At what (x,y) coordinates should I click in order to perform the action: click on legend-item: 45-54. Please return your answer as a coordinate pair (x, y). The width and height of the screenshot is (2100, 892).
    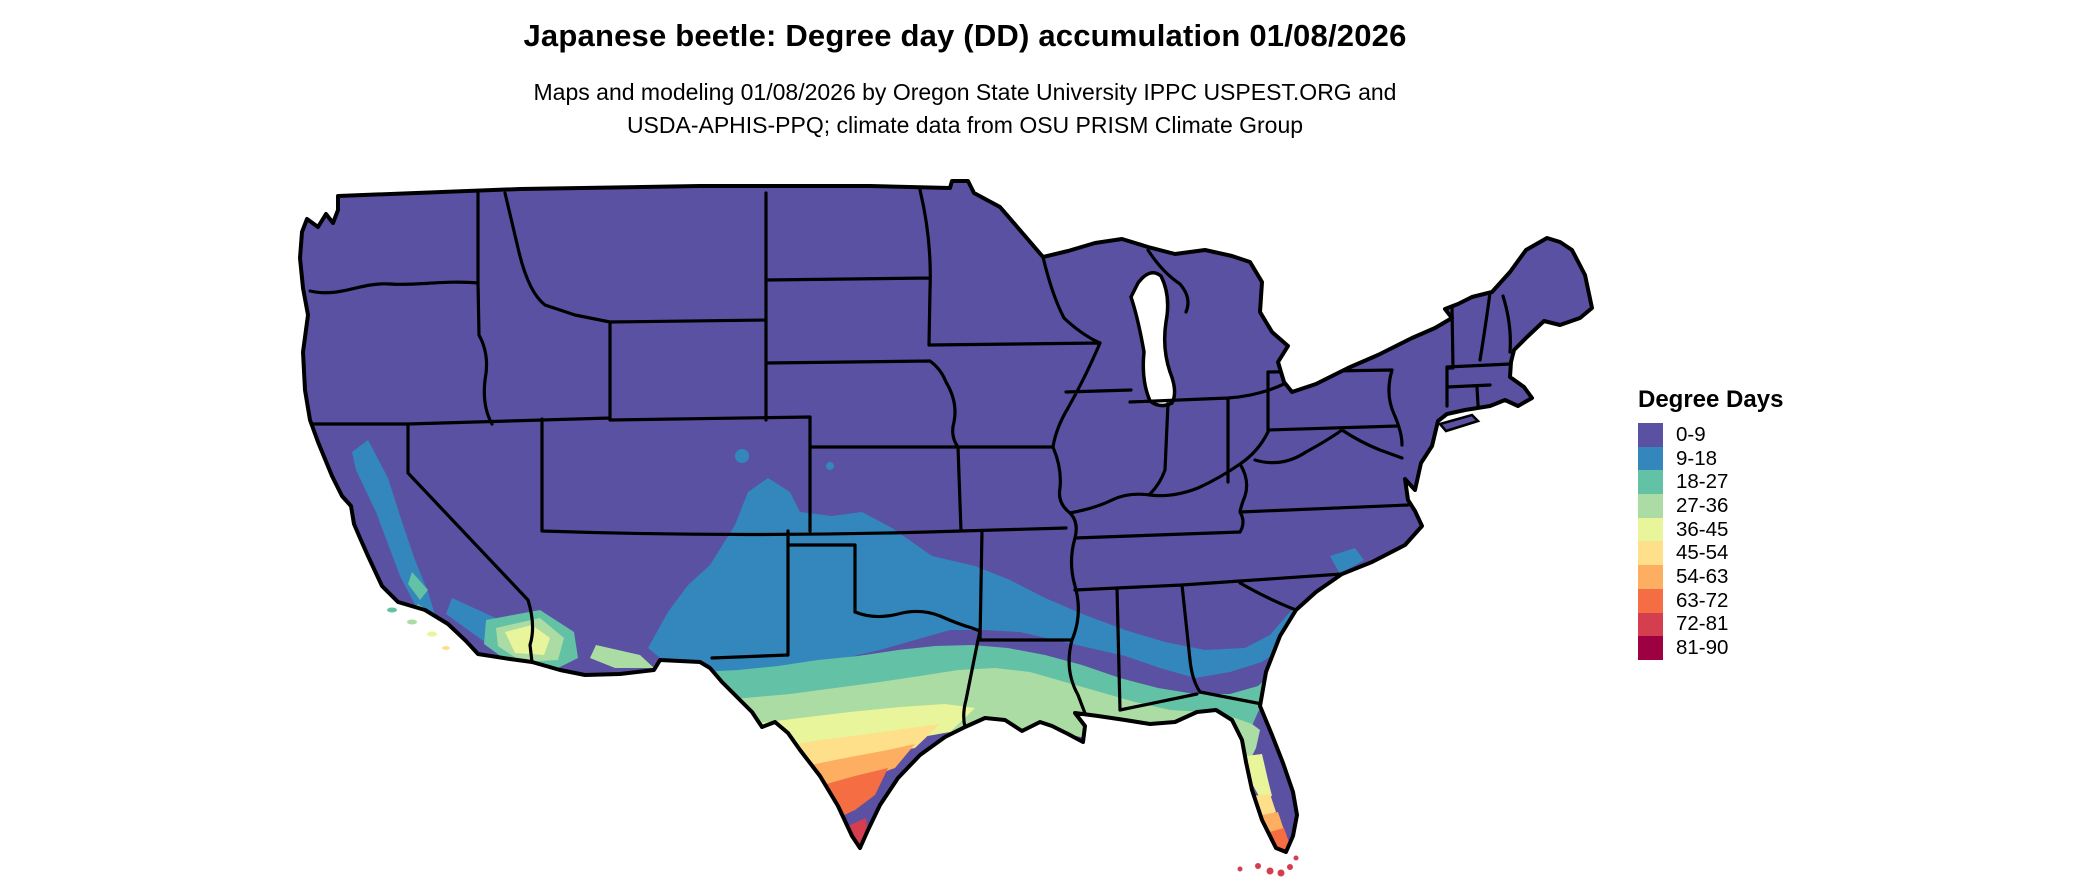
    Looking at the image, I should click on (1710, 553).